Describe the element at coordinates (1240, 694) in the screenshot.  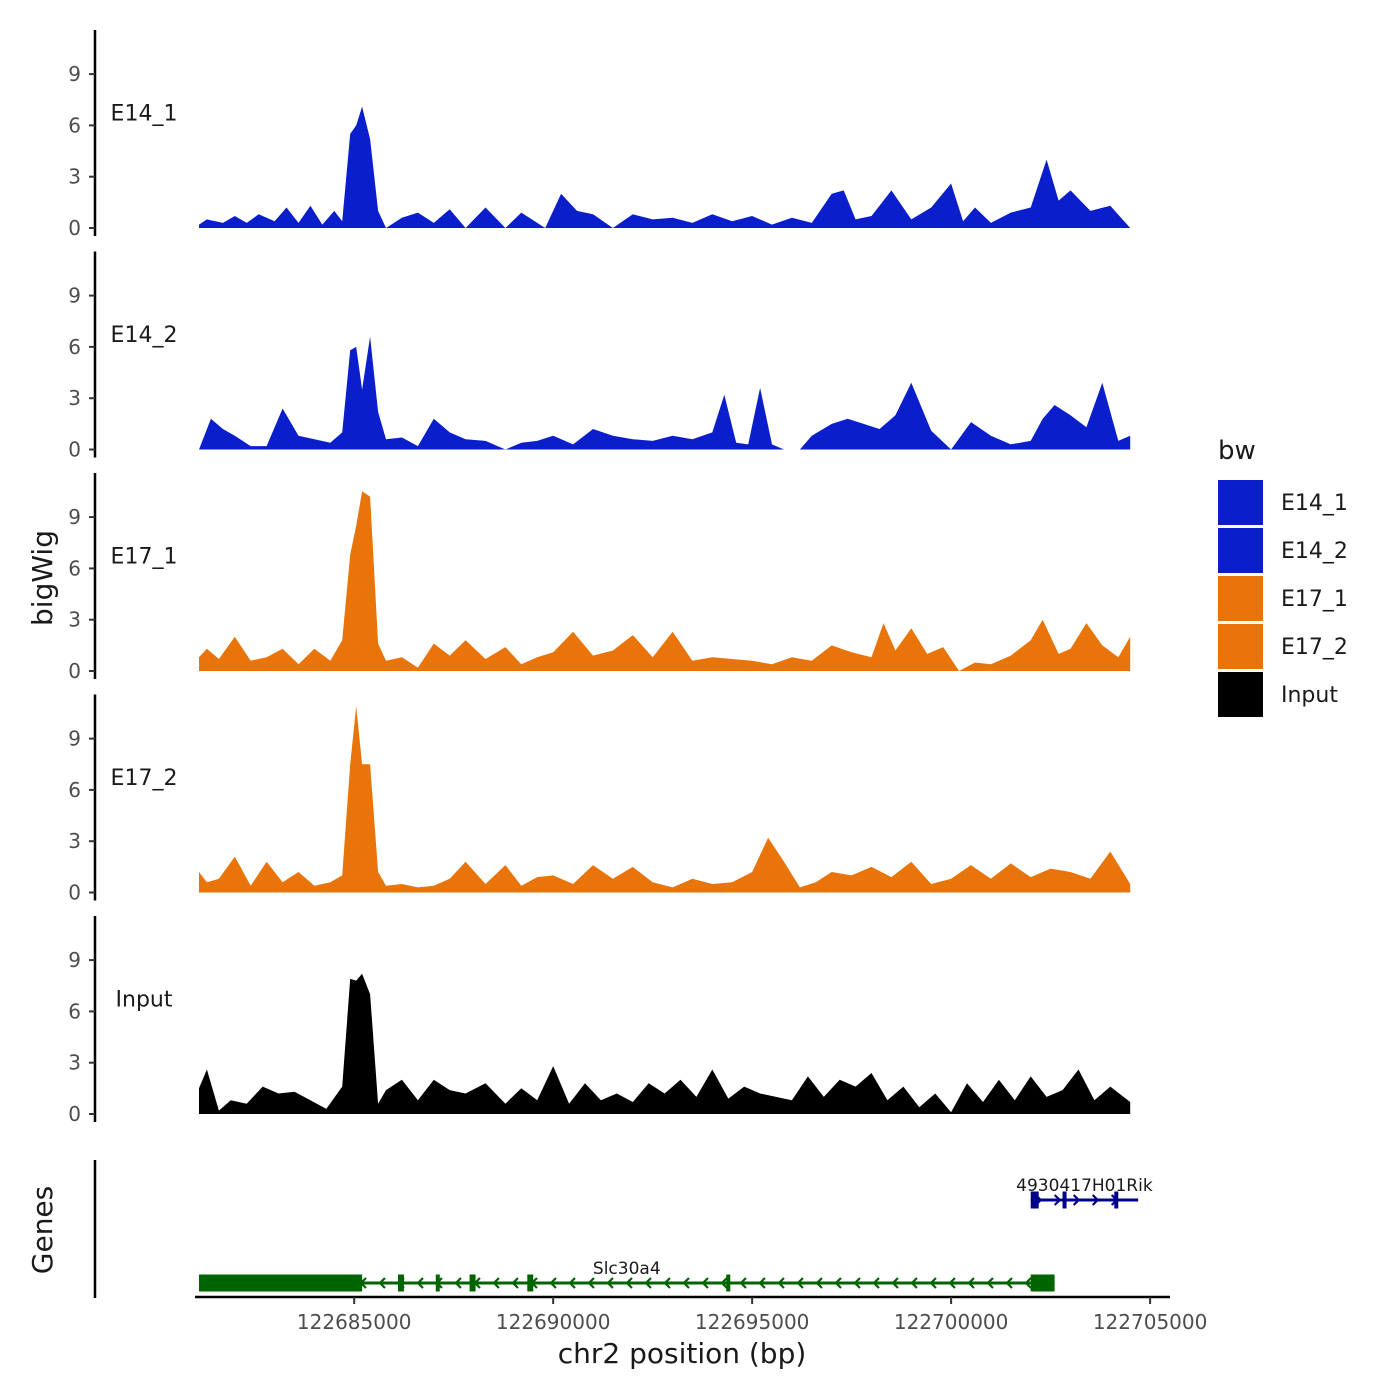
I see `legend-swatch-Input` at that location.